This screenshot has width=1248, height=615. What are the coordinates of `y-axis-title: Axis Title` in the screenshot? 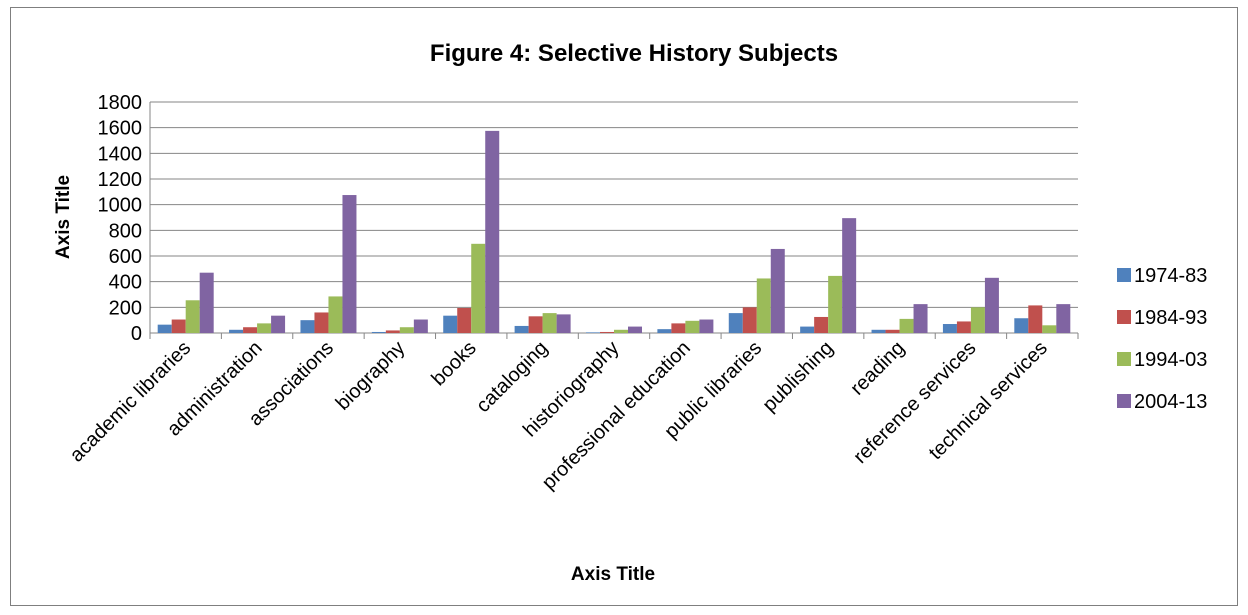 It's located at (63, 217).